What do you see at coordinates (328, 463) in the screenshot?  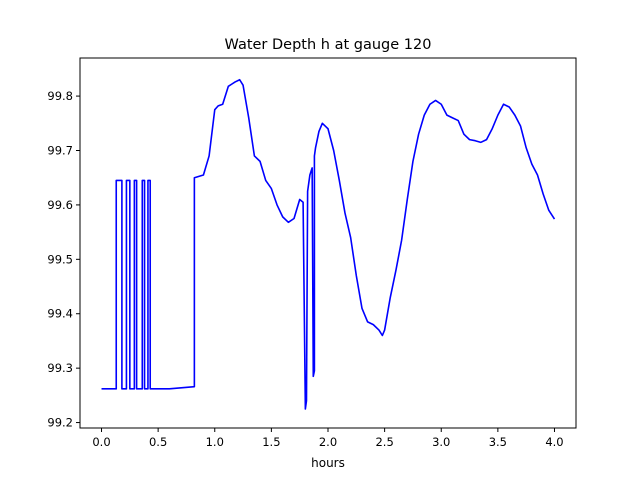 I see `x-axis-label: hours` at bounding box center [328, 463].